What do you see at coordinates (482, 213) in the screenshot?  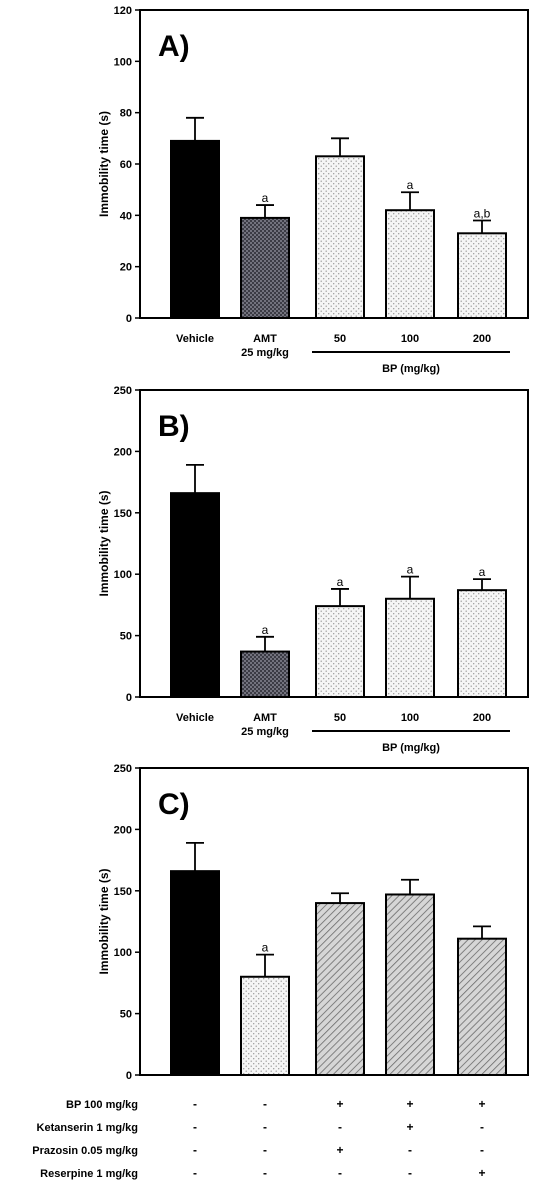 I see `significance-label: a,b` at bounding box center [482, 213].